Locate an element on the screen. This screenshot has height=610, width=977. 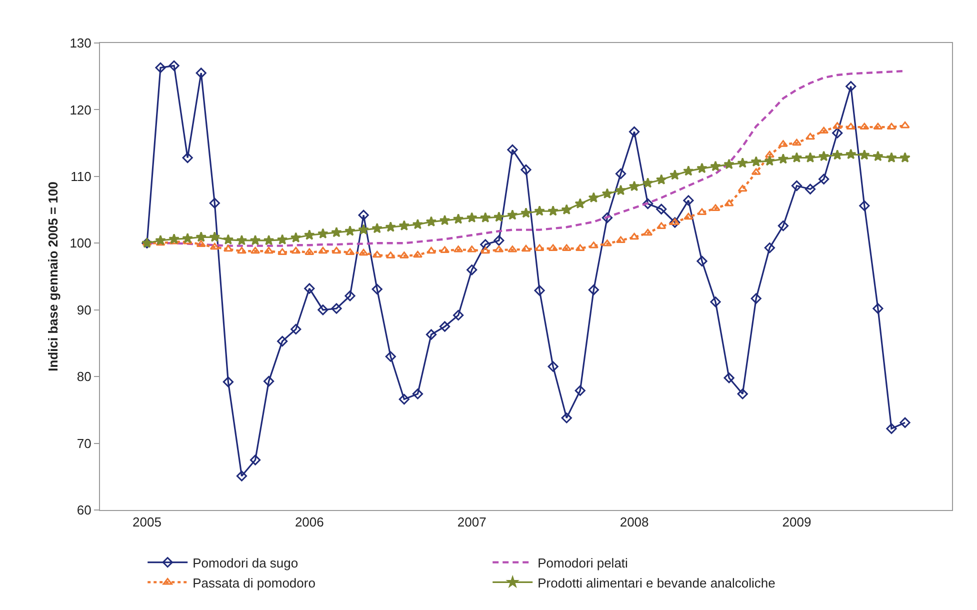
legend-label: Prodotti alimentari e bevande analcoliche is located at coordinates (657, 582).